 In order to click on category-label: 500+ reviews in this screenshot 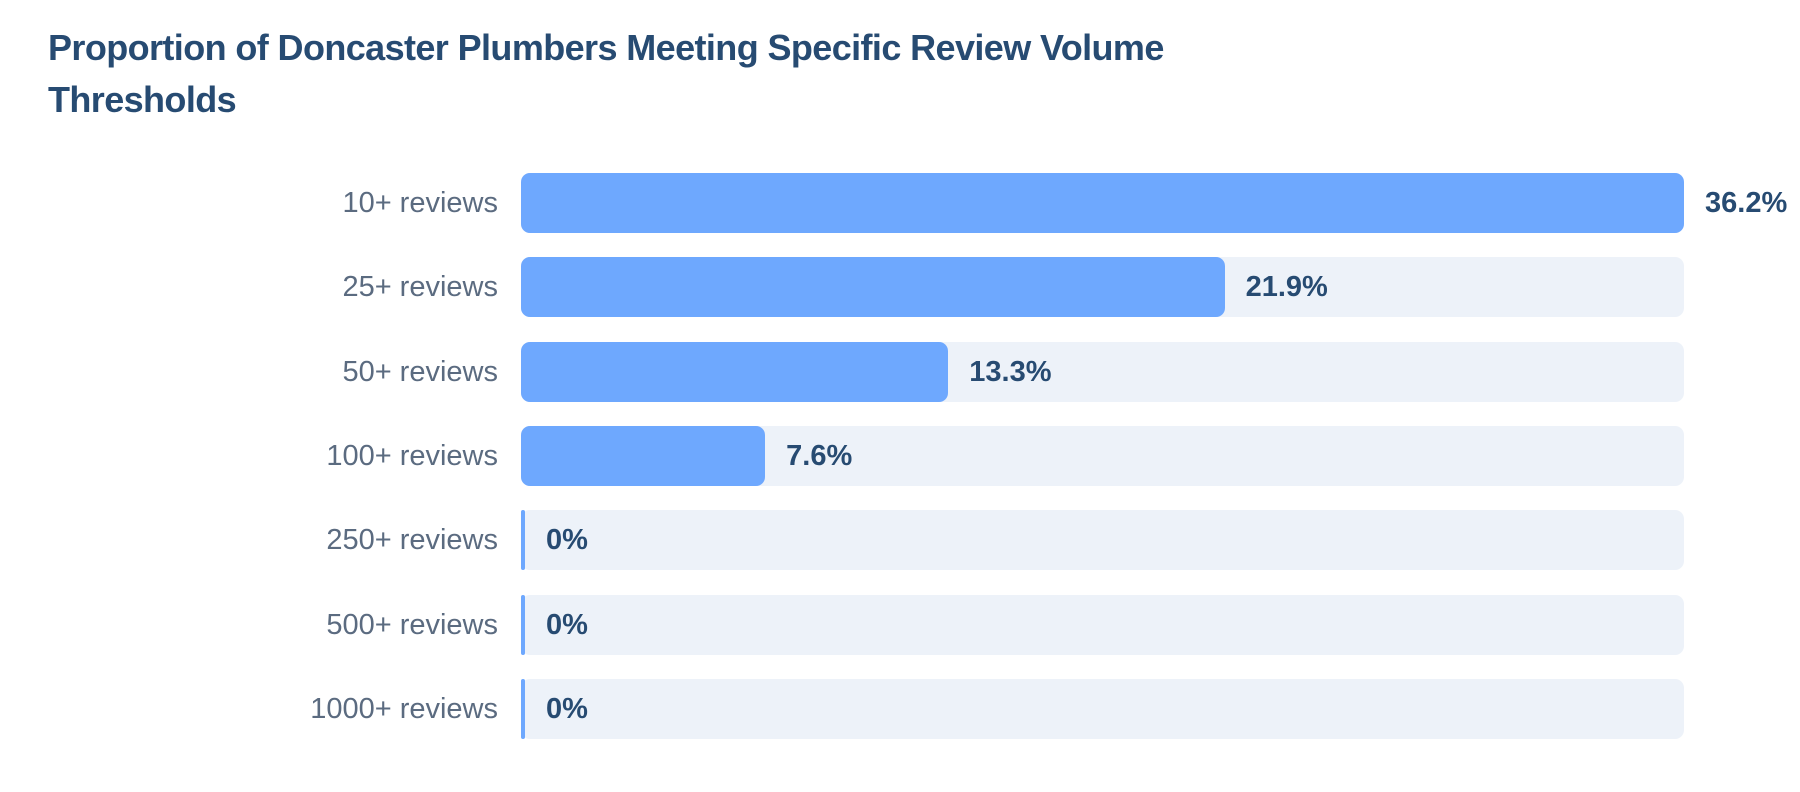, I will do `click(412, 625)`.